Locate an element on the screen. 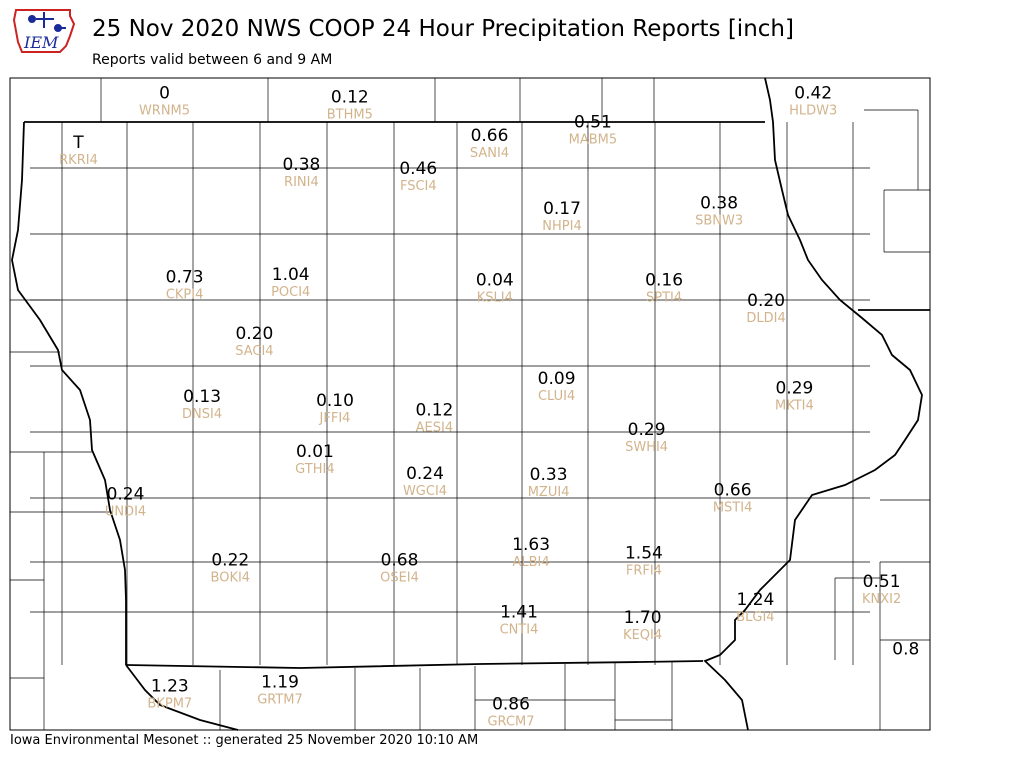 The width and height of the screenshot is (1024, 768). station-value: 0.42 is located at coordinates (813, 94).